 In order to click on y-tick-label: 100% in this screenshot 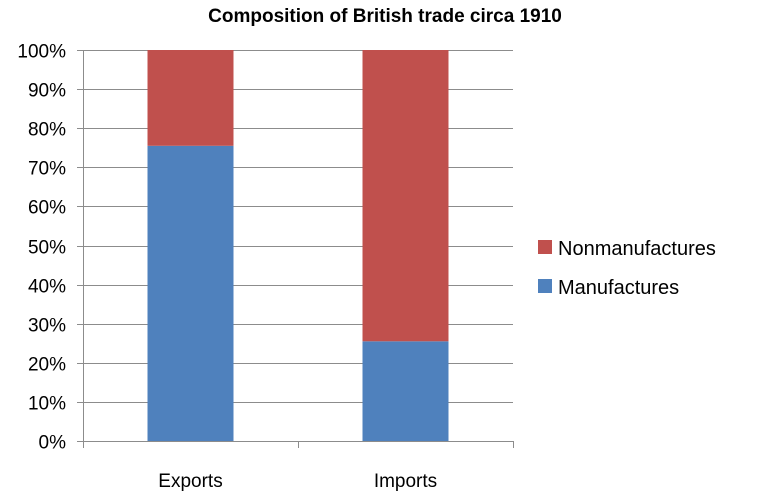, I will do `click(41, 52)`.